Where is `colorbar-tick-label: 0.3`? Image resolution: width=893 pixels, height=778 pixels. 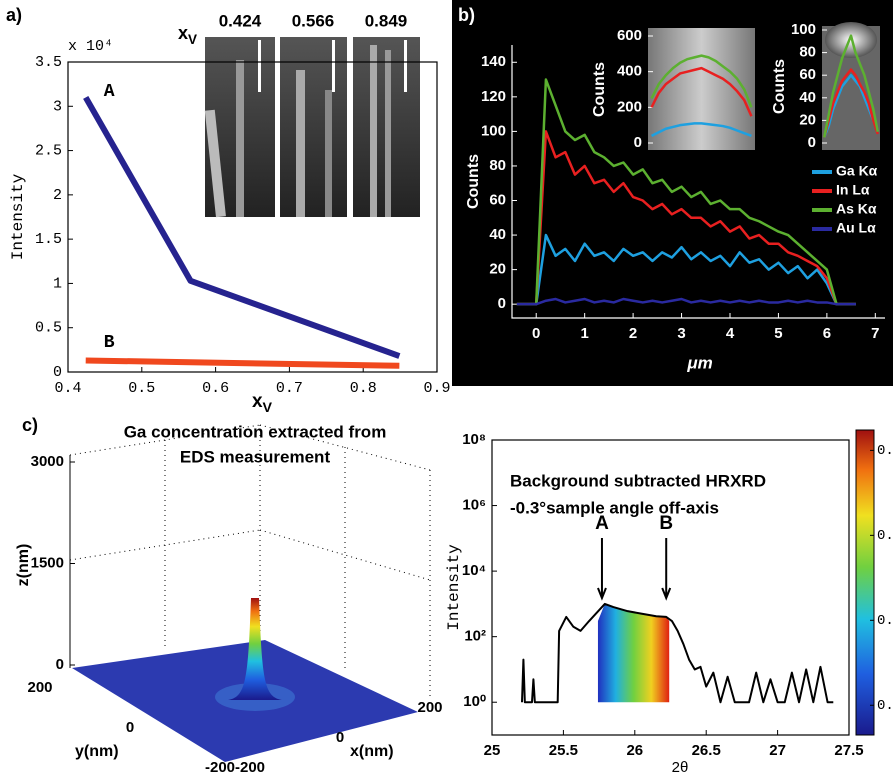
colorbar-tick-label: 0.3 is located at coordinates (885, 621).